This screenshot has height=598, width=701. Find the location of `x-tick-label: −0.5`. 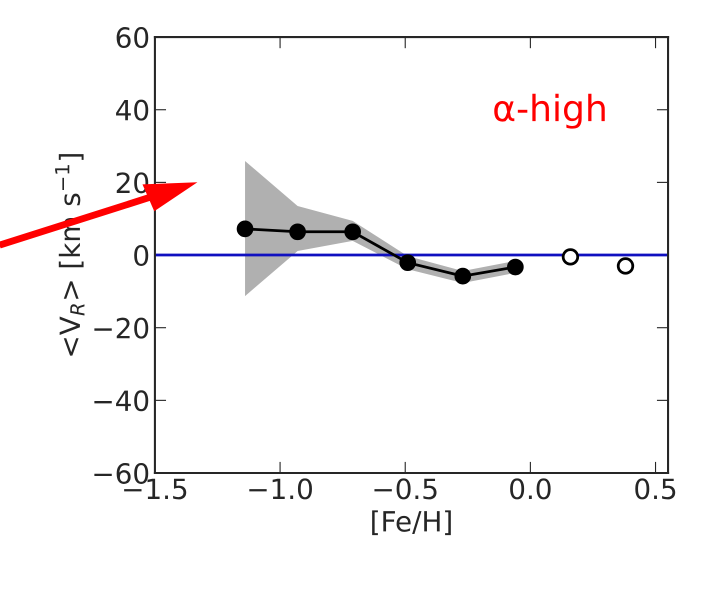

x-tick-label: −0.5 is located at coordinates (405, 489).